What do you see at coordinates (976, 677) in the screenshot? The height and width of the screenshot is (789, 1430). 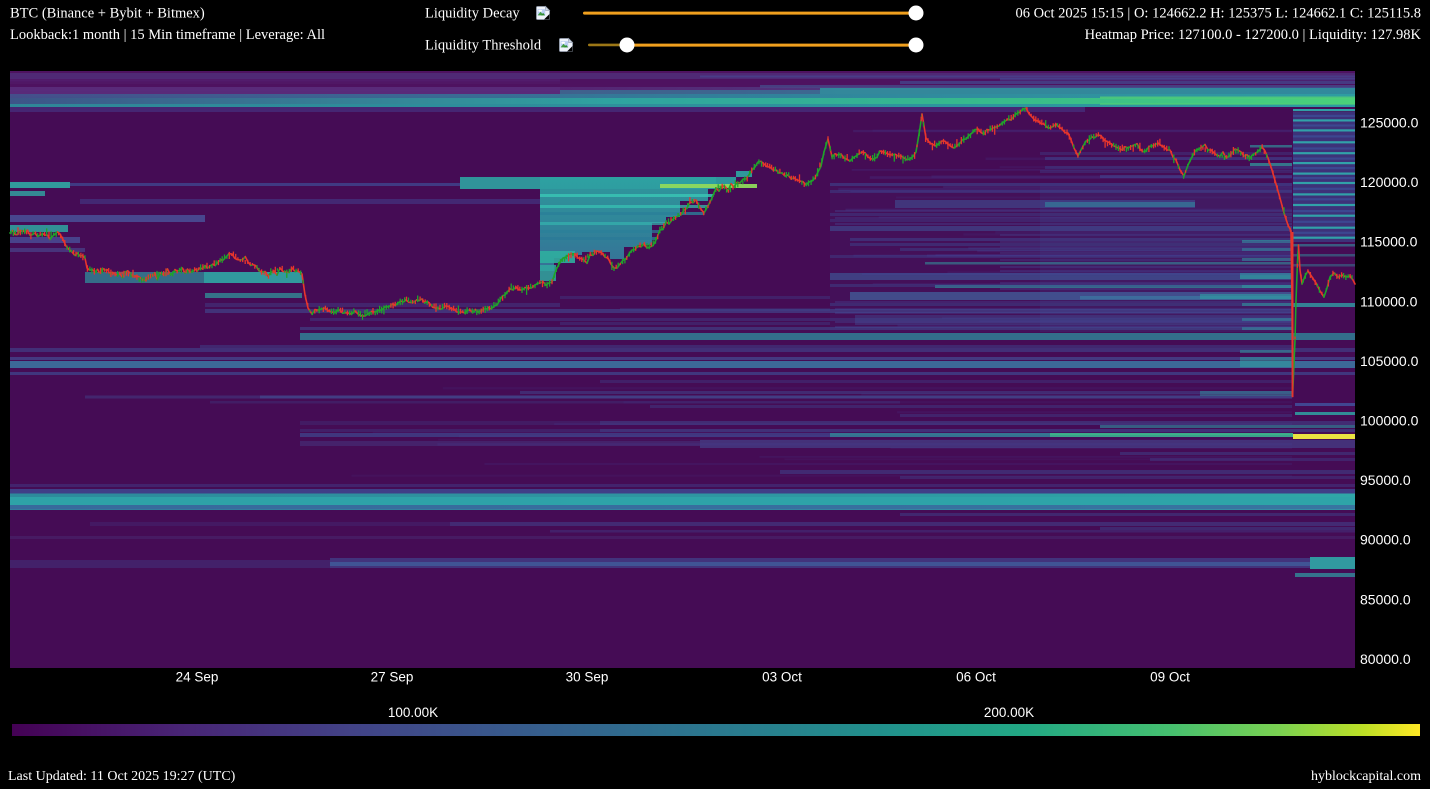 I see `svg-text: 06 Oct` at bounding box center [976, 677].